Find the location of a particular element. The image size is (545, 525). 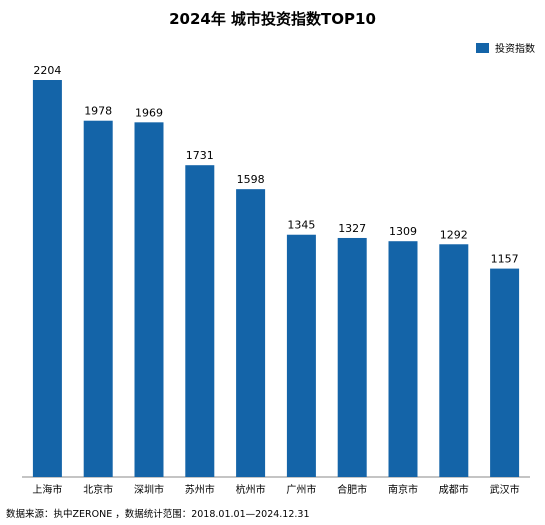

data-label-2: 1969 is located at coordinates (149, 112).